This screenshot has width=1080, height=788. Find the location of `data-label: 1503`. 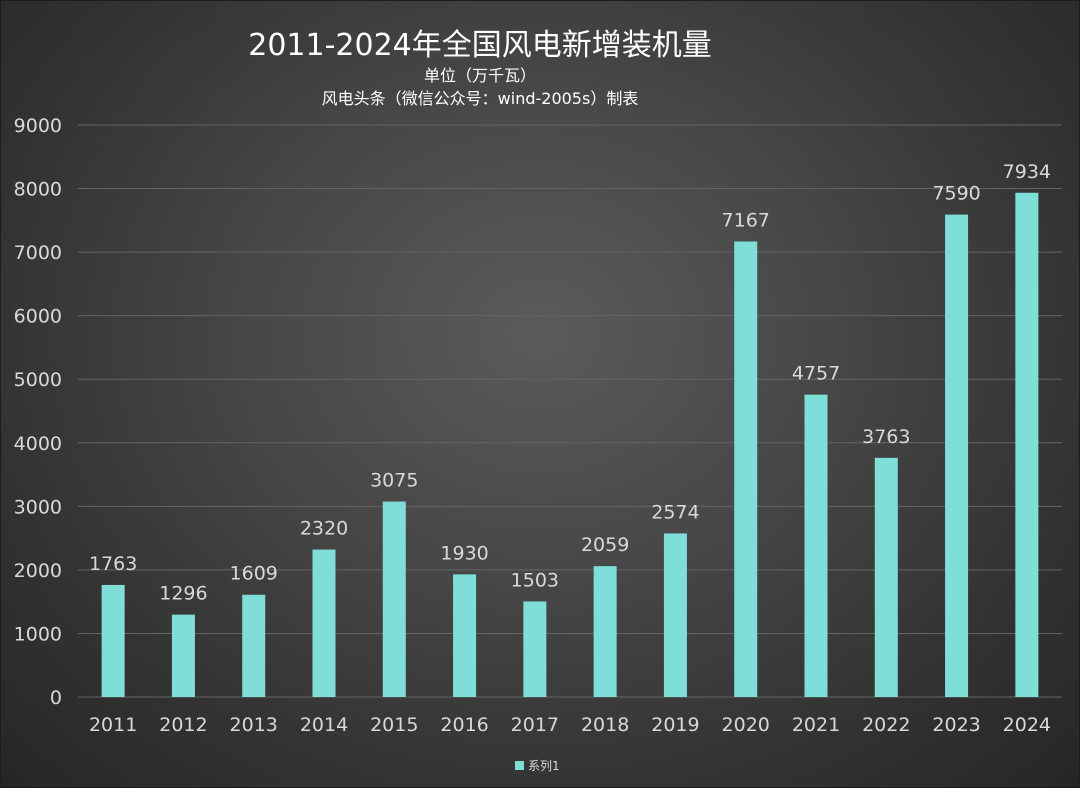

data-label: 1503 is located at coordinates (535, 580).